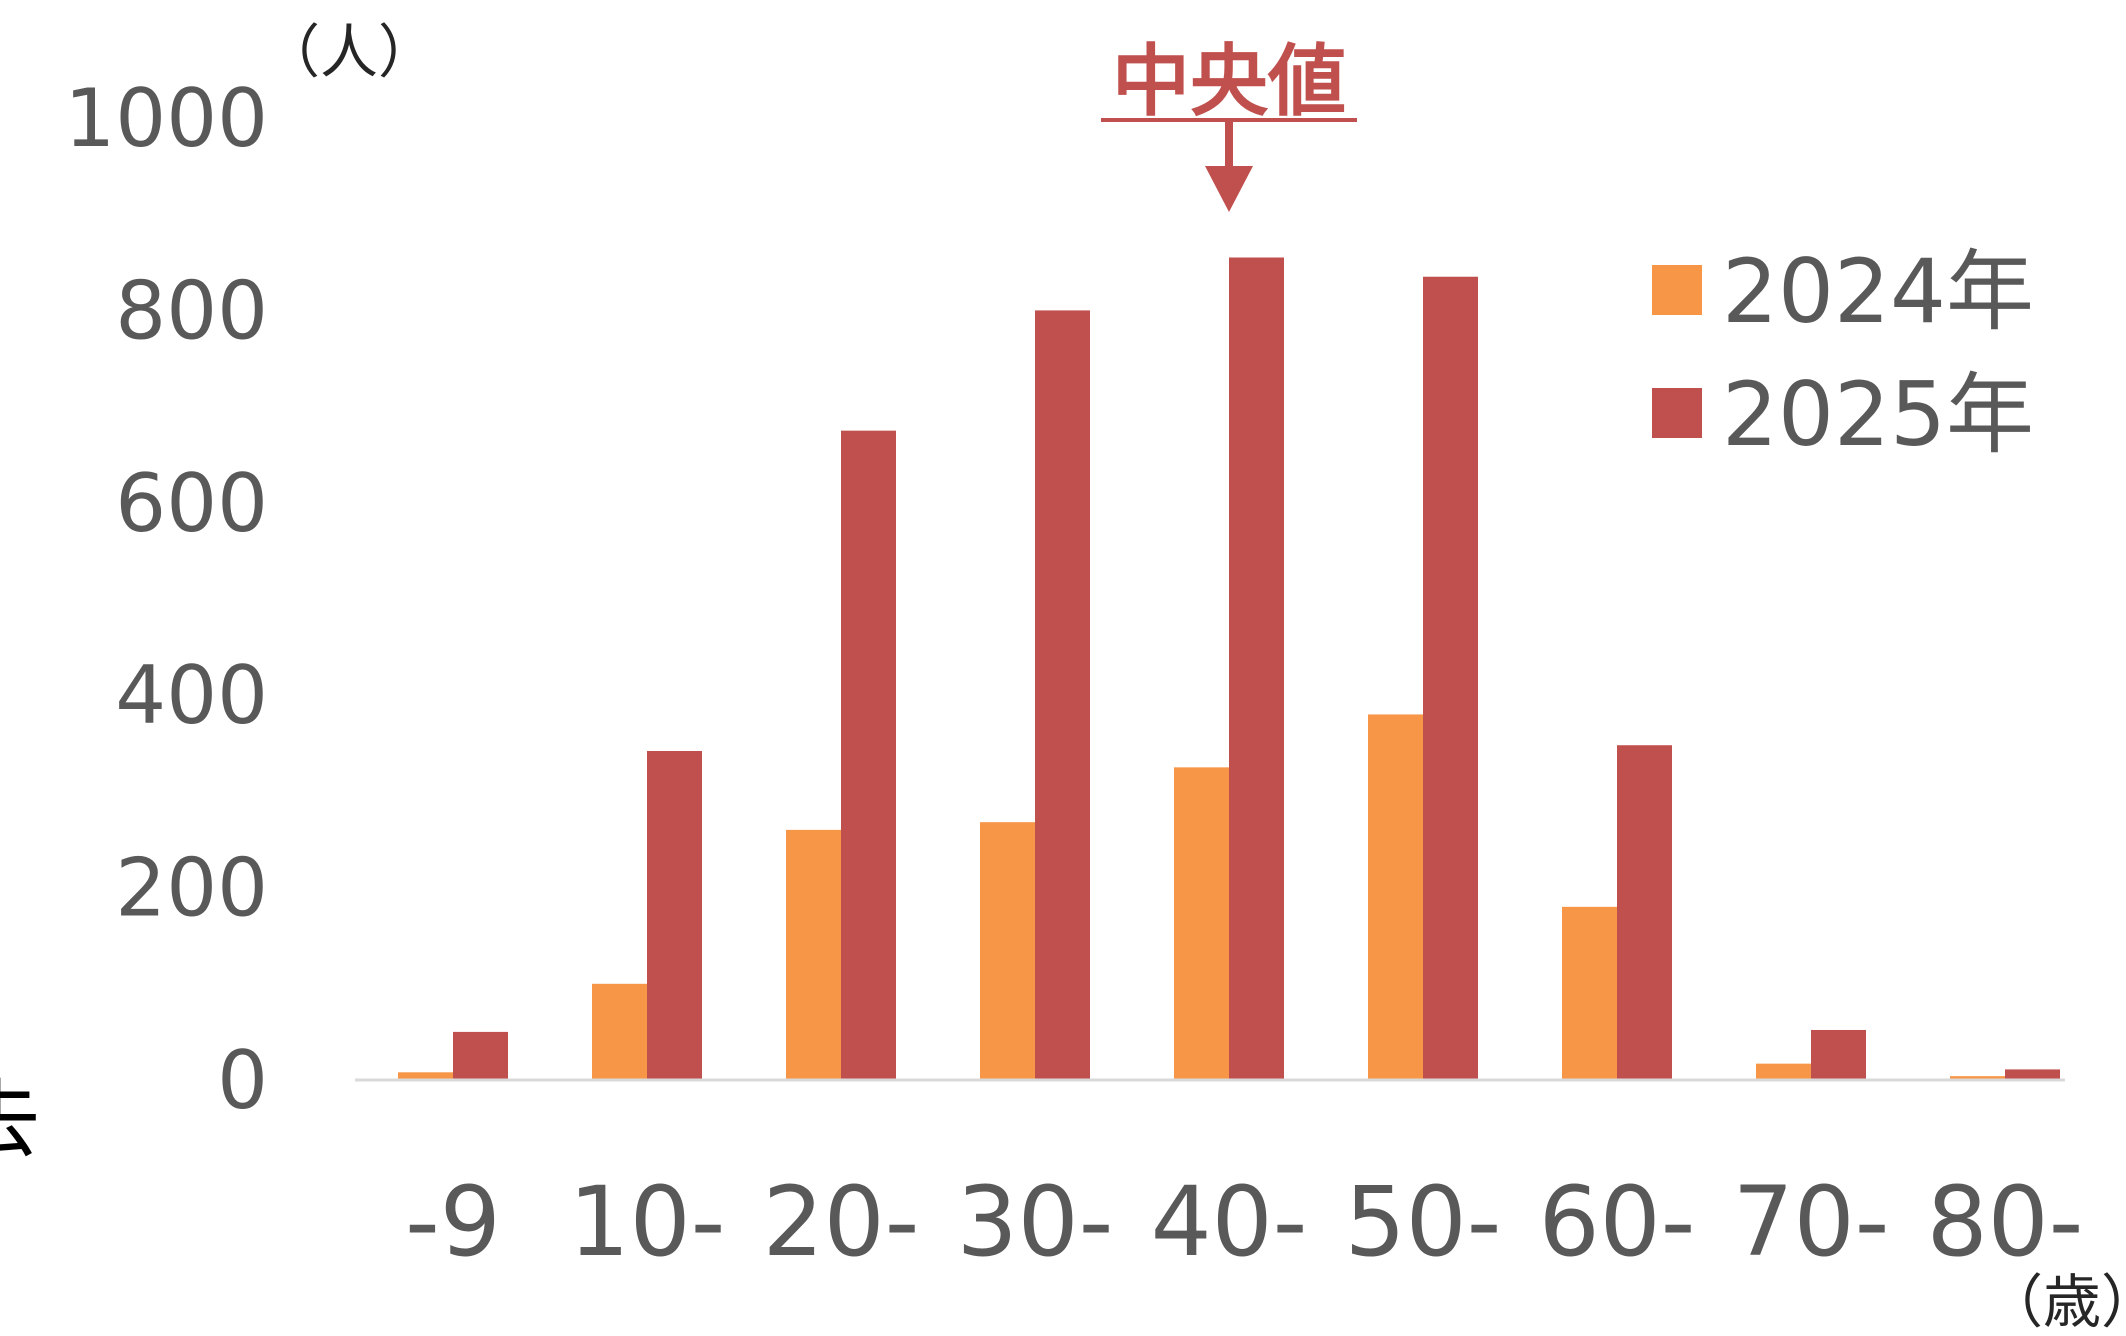 This screenshot has width=2126, height=1336. Describe the element at coordinates (1423, 1222) in the screenshot. I see `x-category-label: 50-` at that location.